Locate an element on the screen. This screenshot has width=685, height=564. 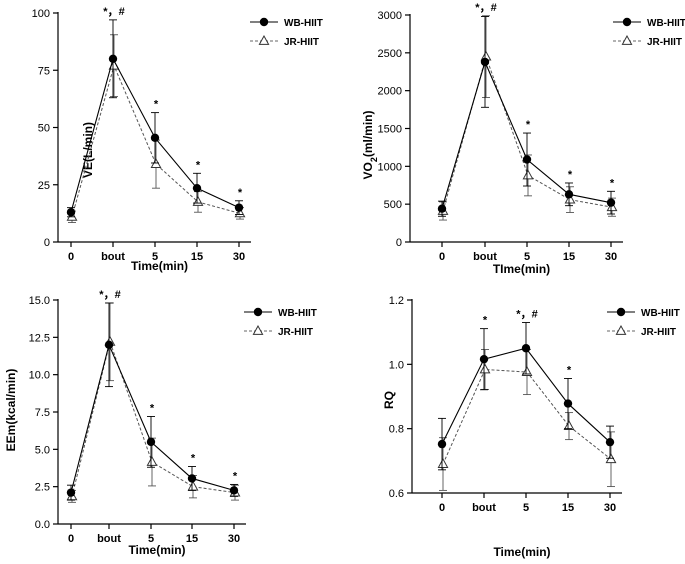
series-line-wb-hiit is located at coordinates (526, 134).